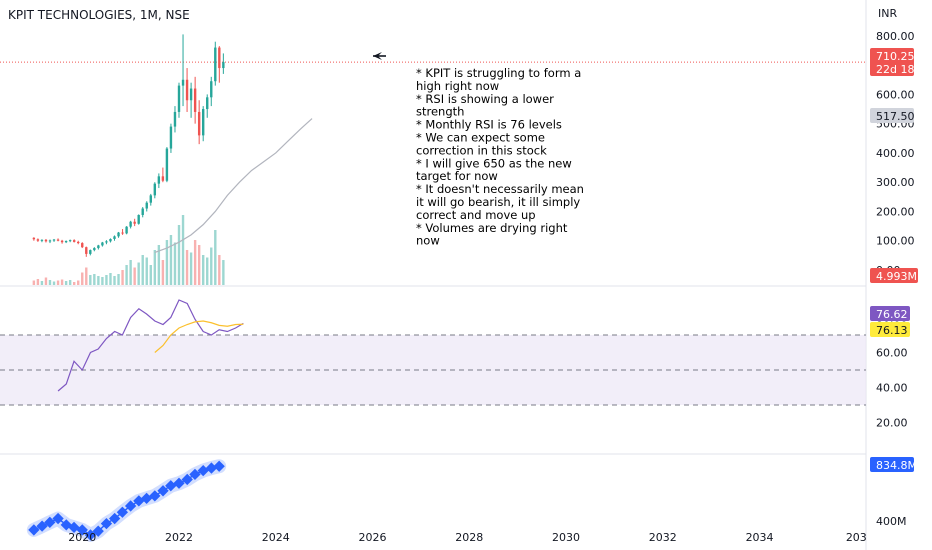  Describe the element at coordinates (128, 250) in the screenshot. I see `volume-bars` at that location.